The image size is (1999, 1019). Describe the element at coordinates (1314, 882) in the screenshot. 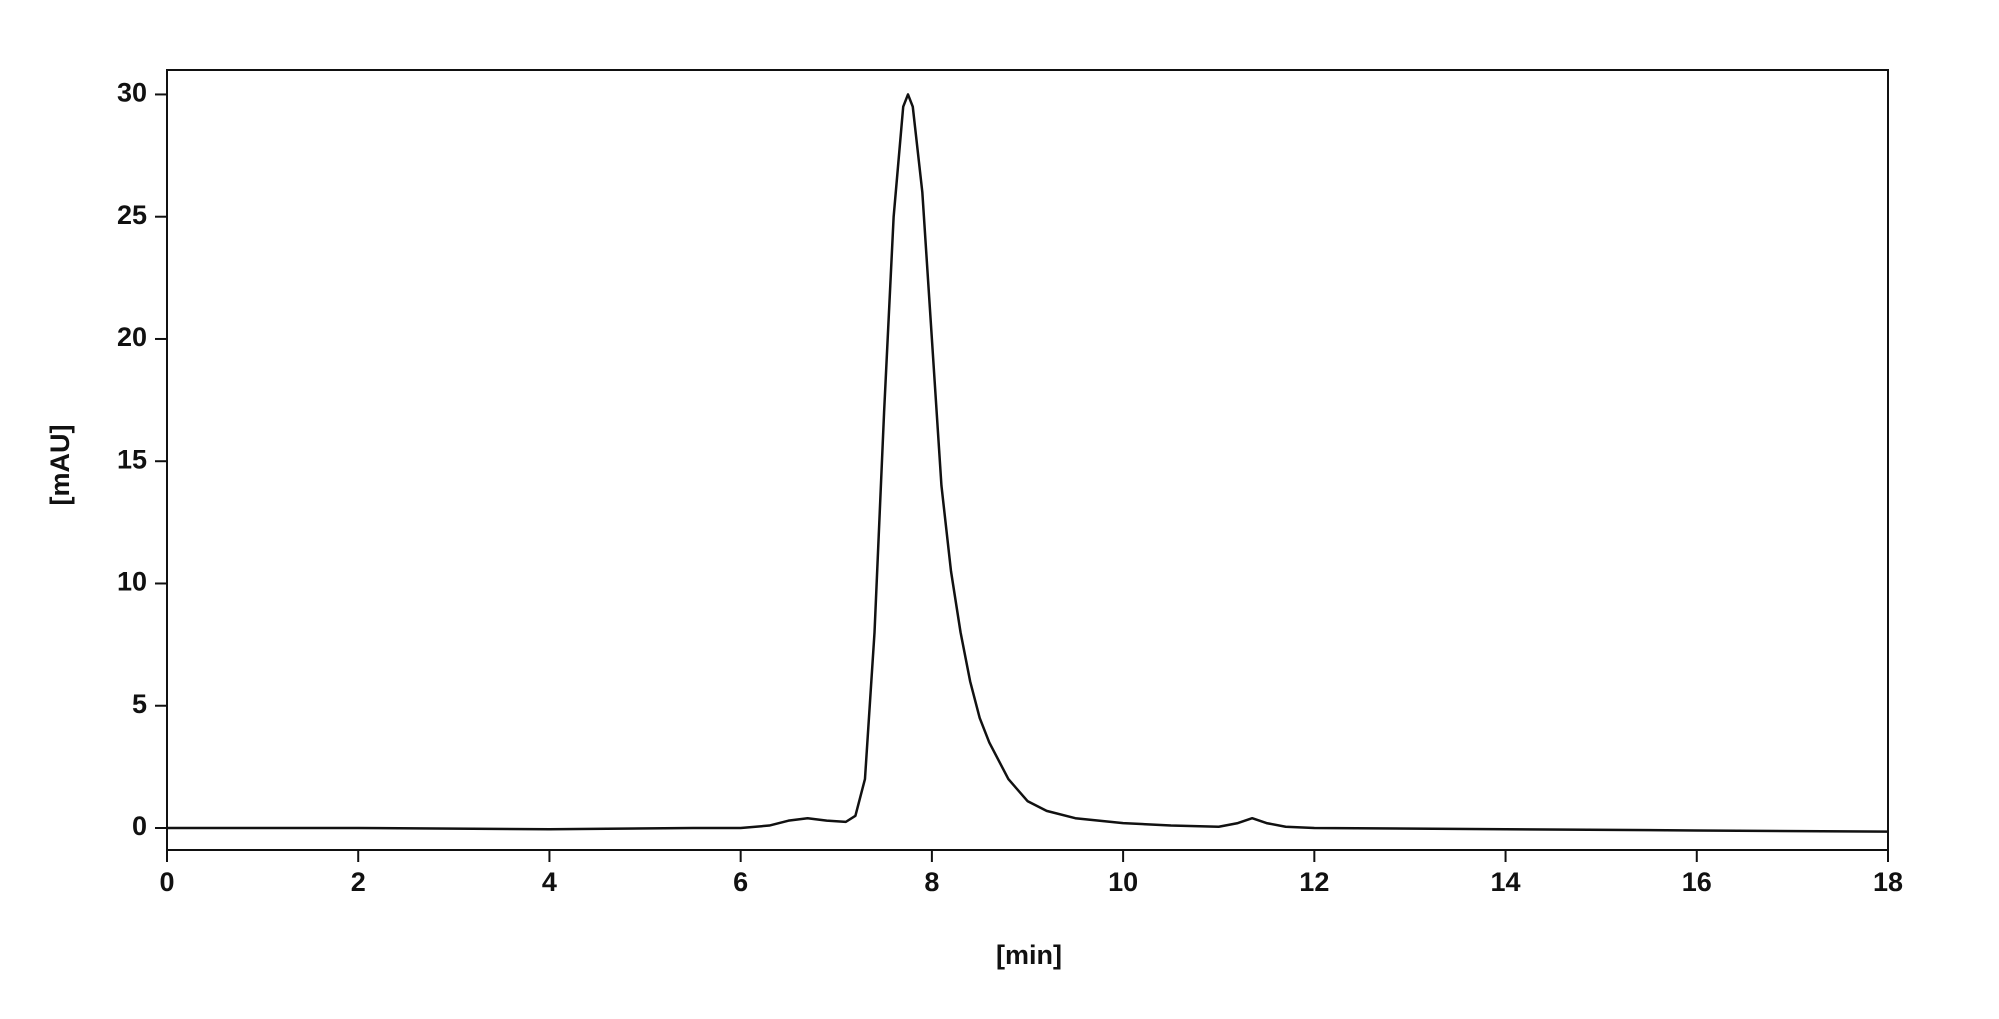

I see `x-tick-label: 12` at that location.